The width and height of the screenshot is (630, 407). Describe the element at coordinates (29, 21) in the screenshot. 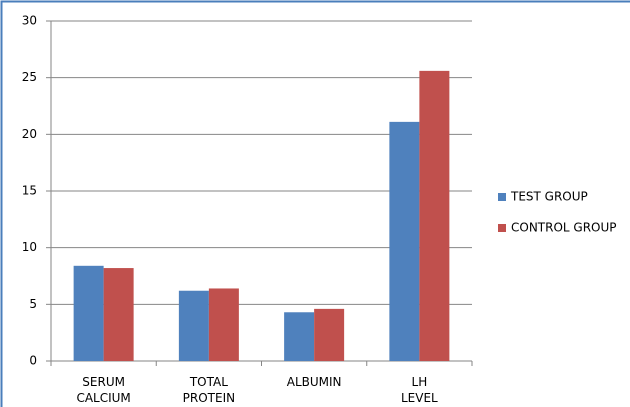

I see `y-tick-label: 30` at that location.